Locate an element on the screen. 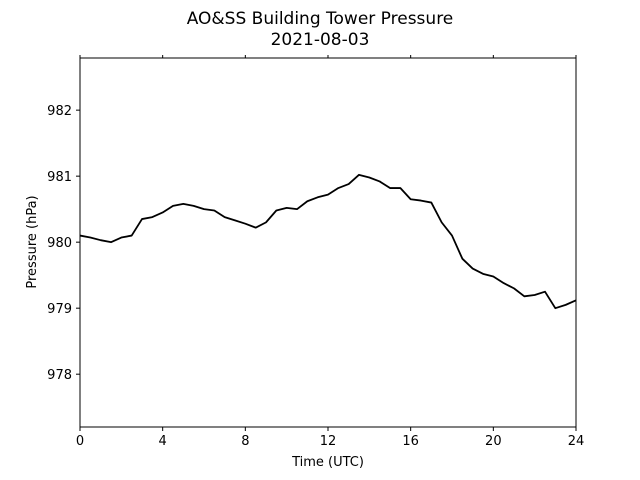 The height and width of the screenshot is (480, 640). y-tick-label: 982 is located at coordinates (59, 111).